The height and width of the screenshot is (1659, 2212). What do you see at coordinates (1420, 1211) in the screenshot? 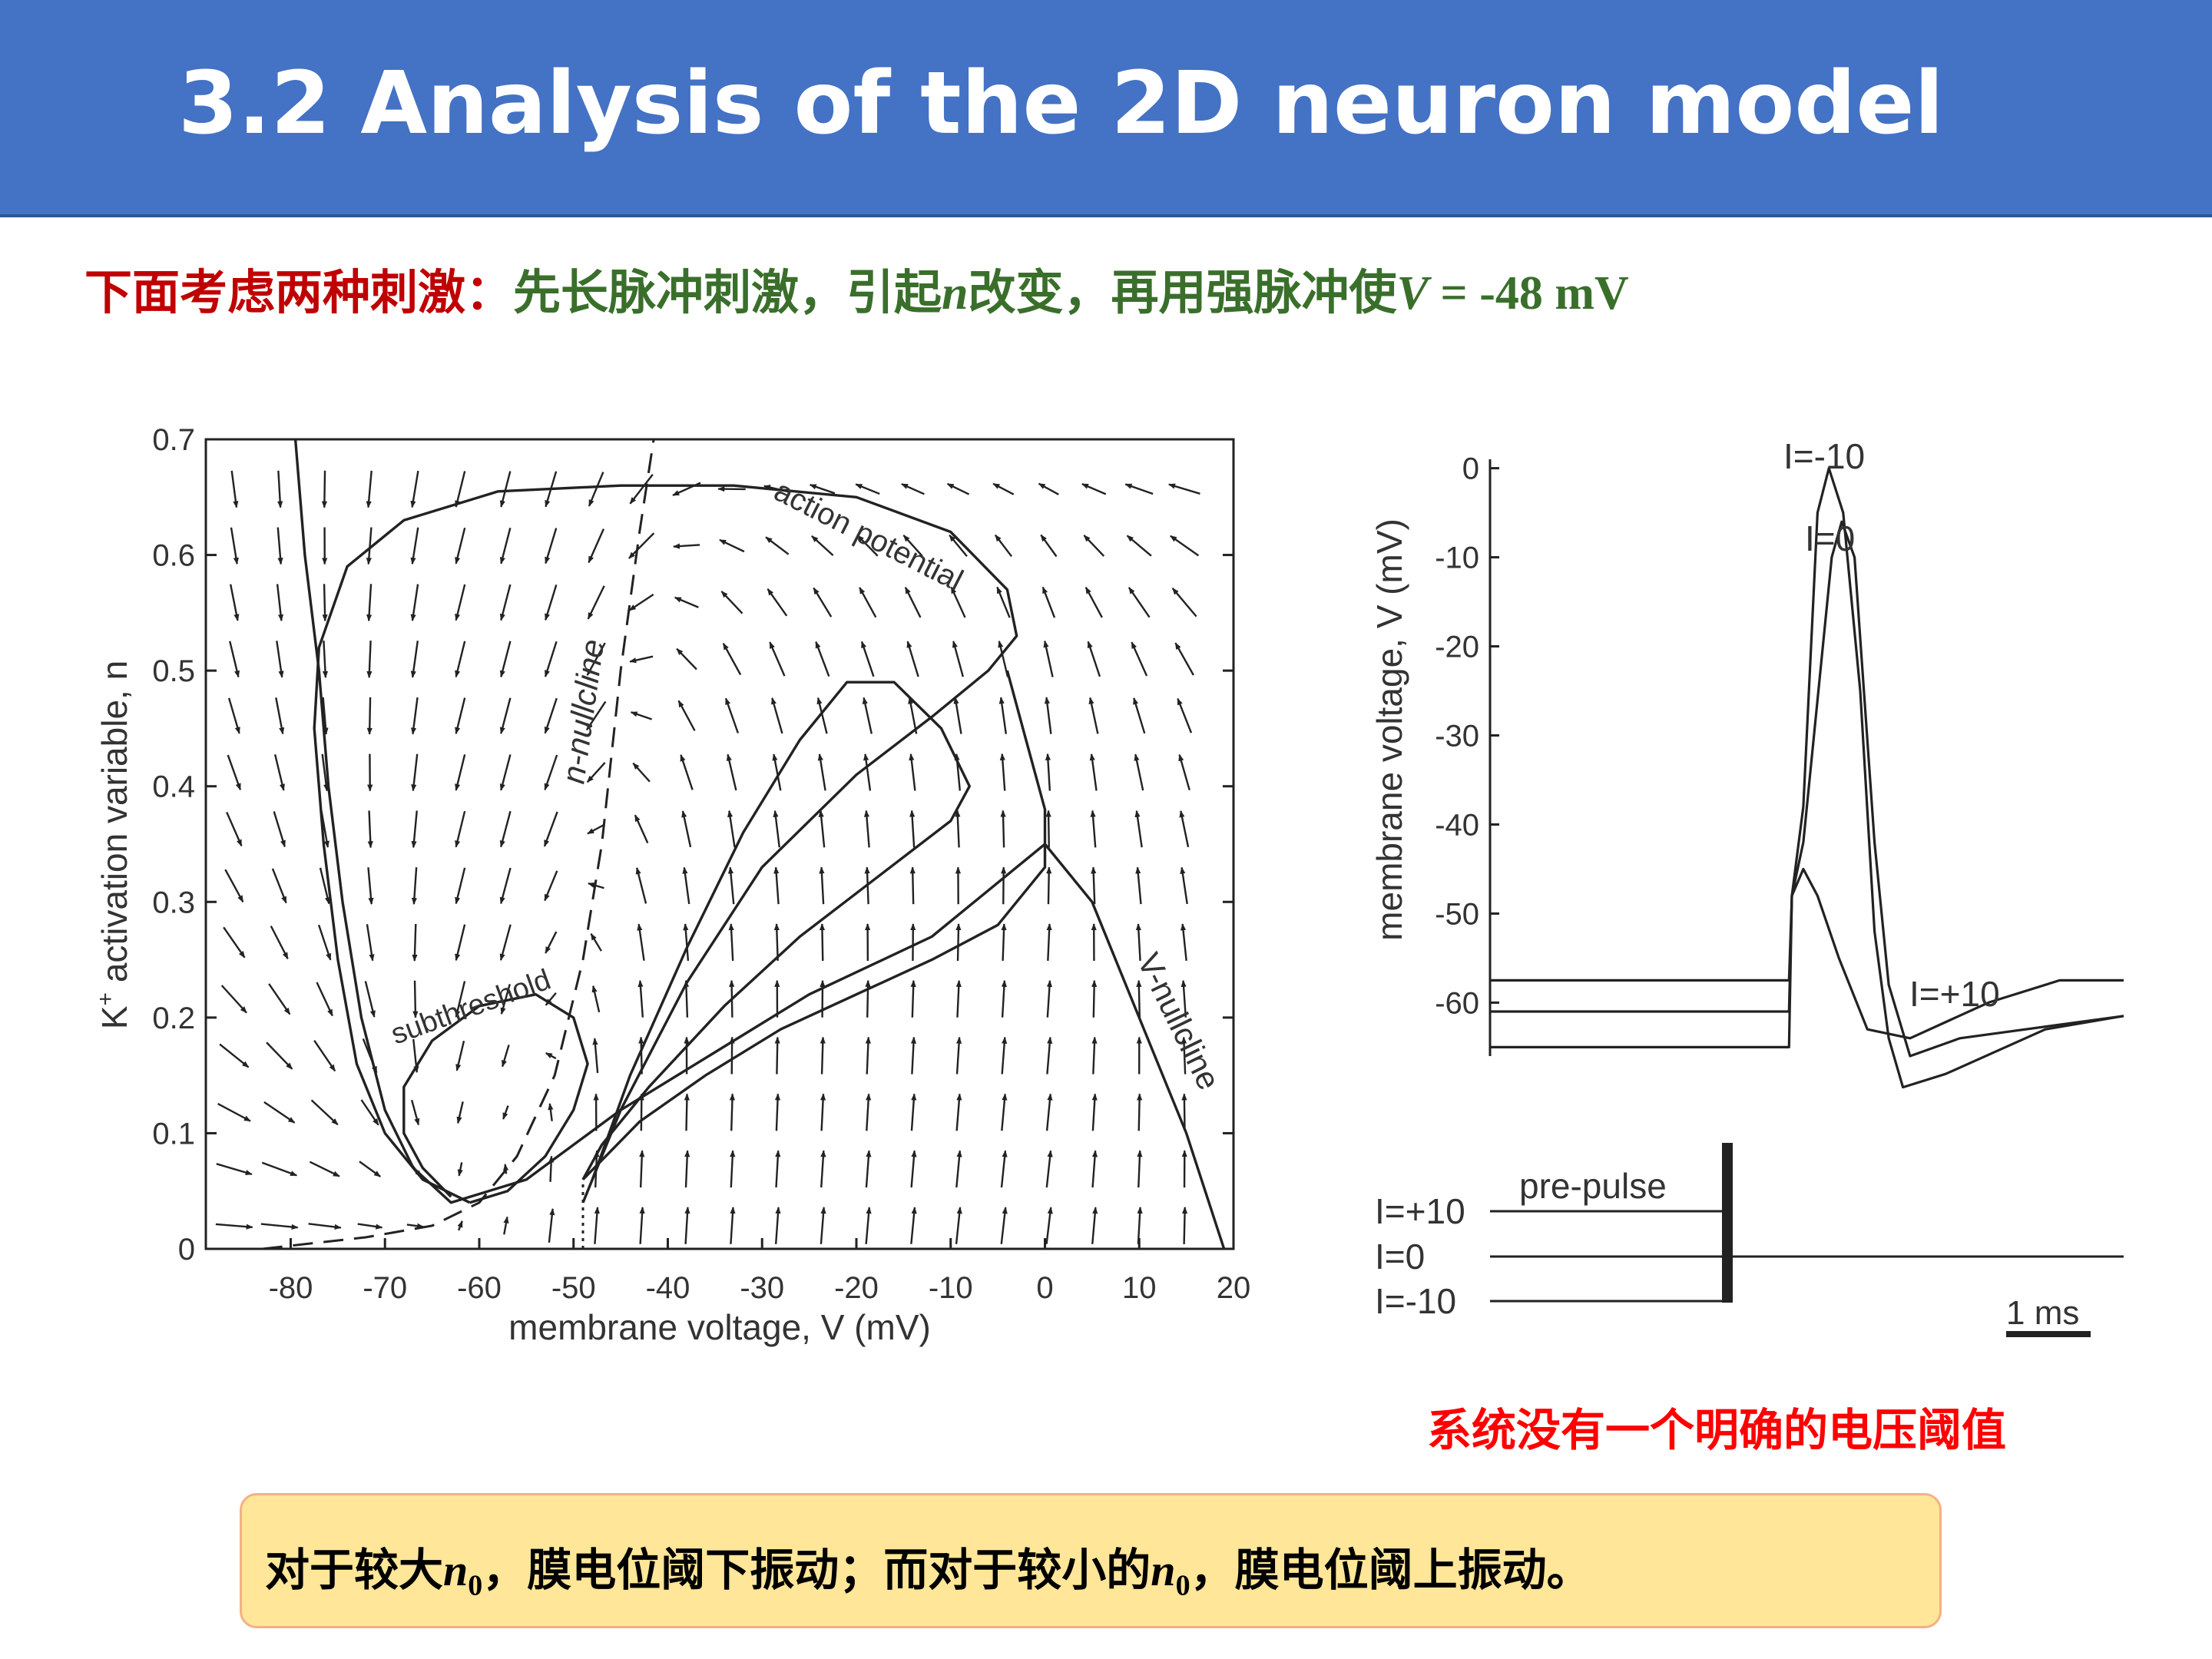
I see `stim-level-label-0: I=+10` at bounding box center [1420, 1211].